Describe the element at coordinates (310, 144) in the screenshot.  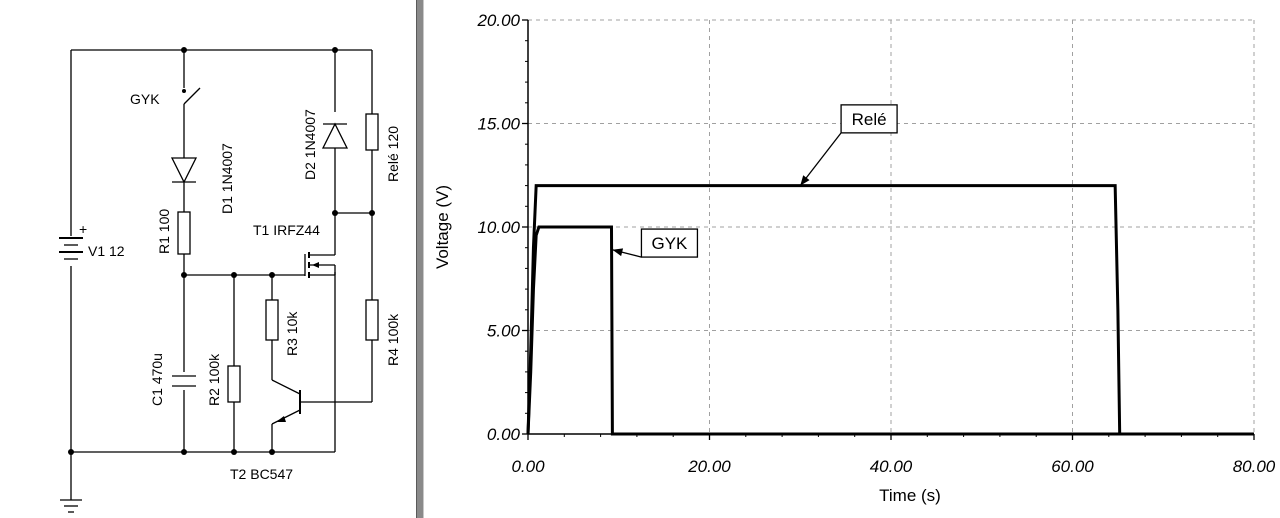
I see `label-d2: D2 1N4007` at that location.